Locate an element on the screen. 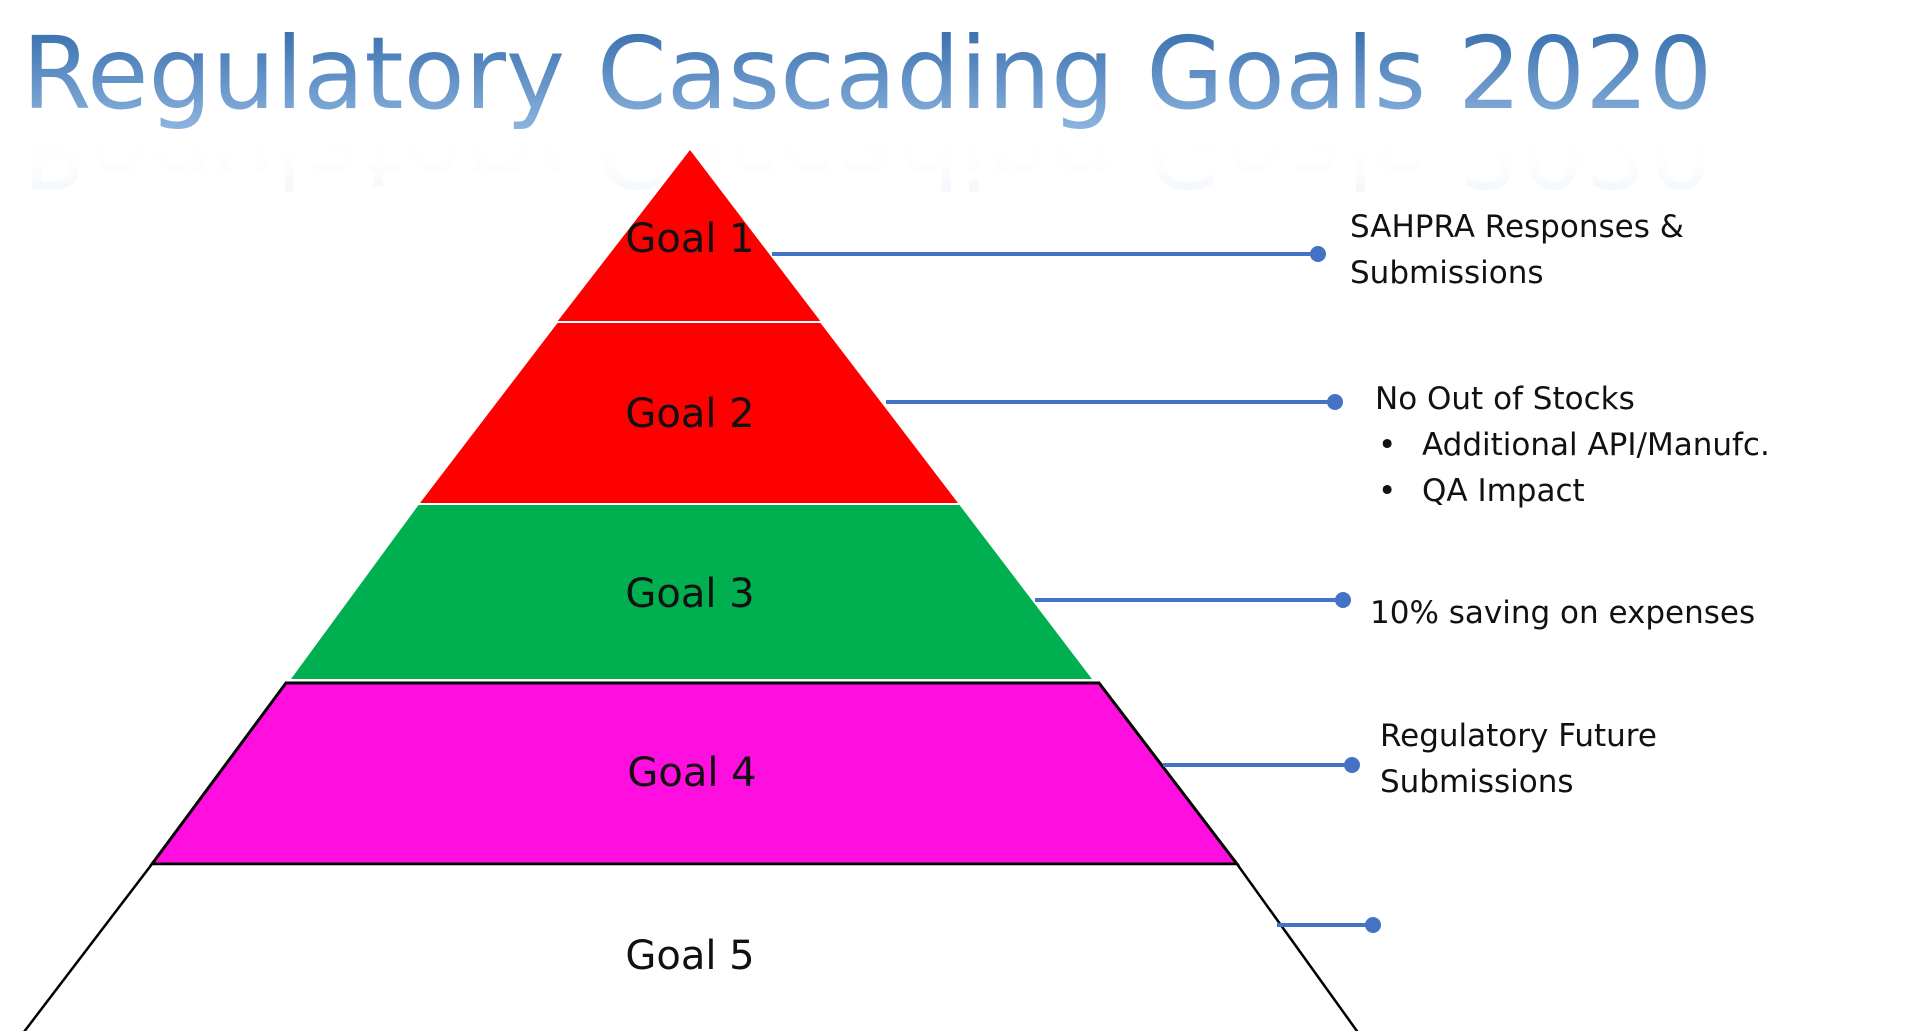 The width and height of the screenshot is (1909, 1031). goal-4-description-line-2: Submissions is located at coordinates (1477, 782).